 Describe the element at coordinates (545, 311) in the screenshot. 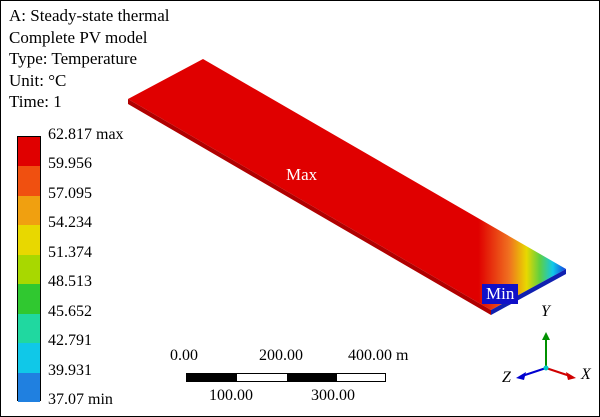

I see `triad-y-label: Y` at that location.